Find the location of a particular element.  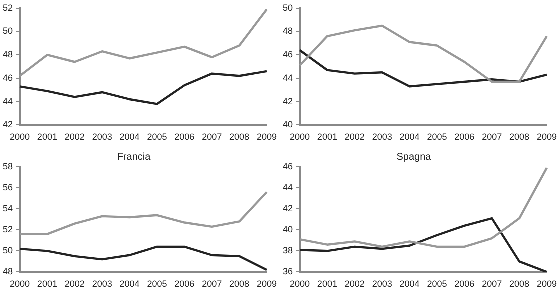

y-tick-label: 36 is located at coordinates (288, 271).